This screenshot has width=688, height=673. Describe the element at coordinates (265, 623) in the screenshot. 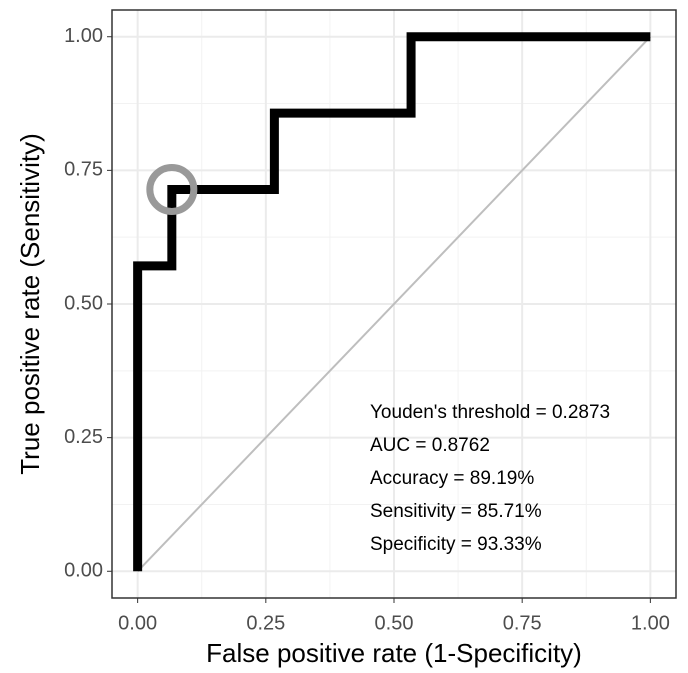

I see `x-tick-label: 0.25` at that location.